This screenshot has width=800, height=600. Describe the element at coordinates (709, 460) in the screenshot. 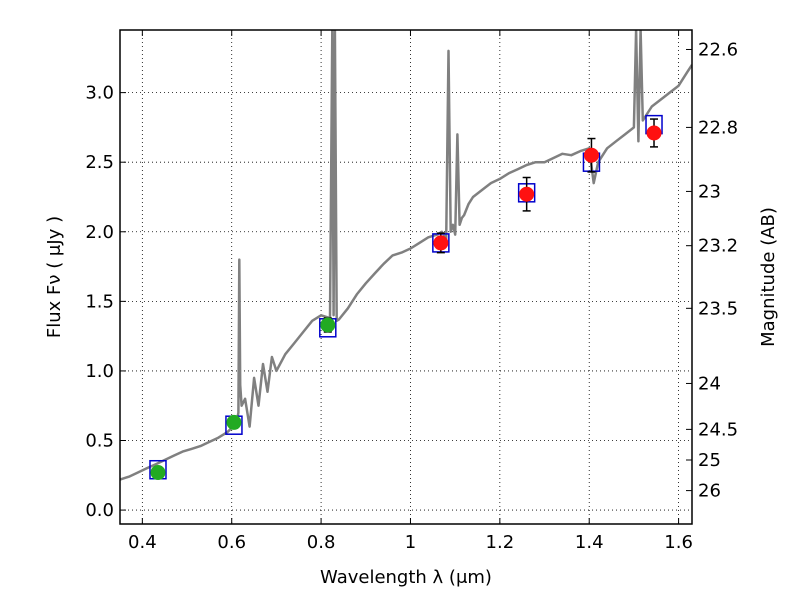

I see `magnitude-tick-label: 25` at that location.